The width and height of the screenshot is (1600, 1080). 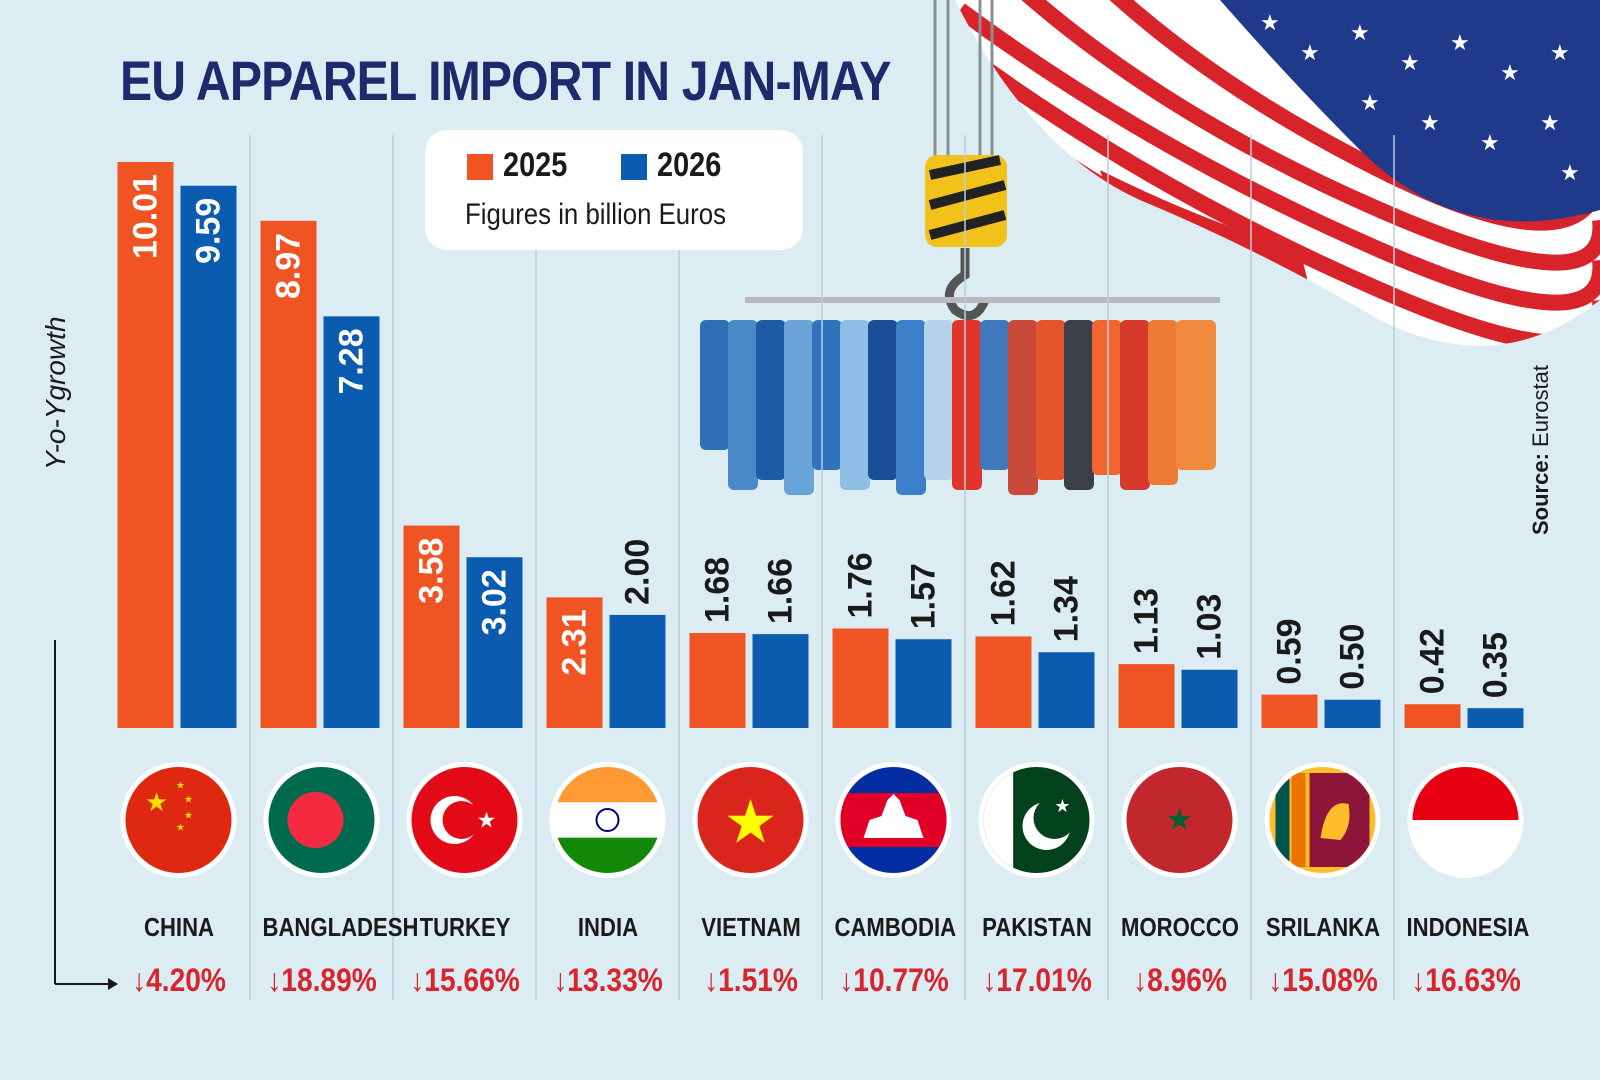 What do you see at coordinates (750, 927) in the screenshot?
I see `country-label-vietnam: VIETNAM` at bounding box center [750, 927].